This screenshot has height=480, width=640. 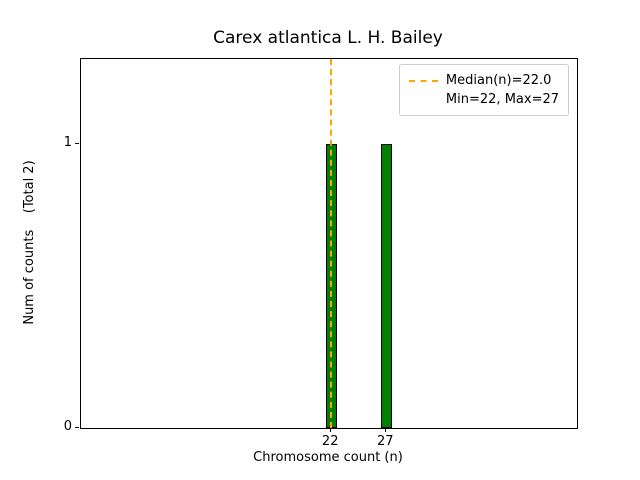 I want to click on legend-box: Median(n)=22.0 Min=22, Max=27, so click(x=483, y=90).